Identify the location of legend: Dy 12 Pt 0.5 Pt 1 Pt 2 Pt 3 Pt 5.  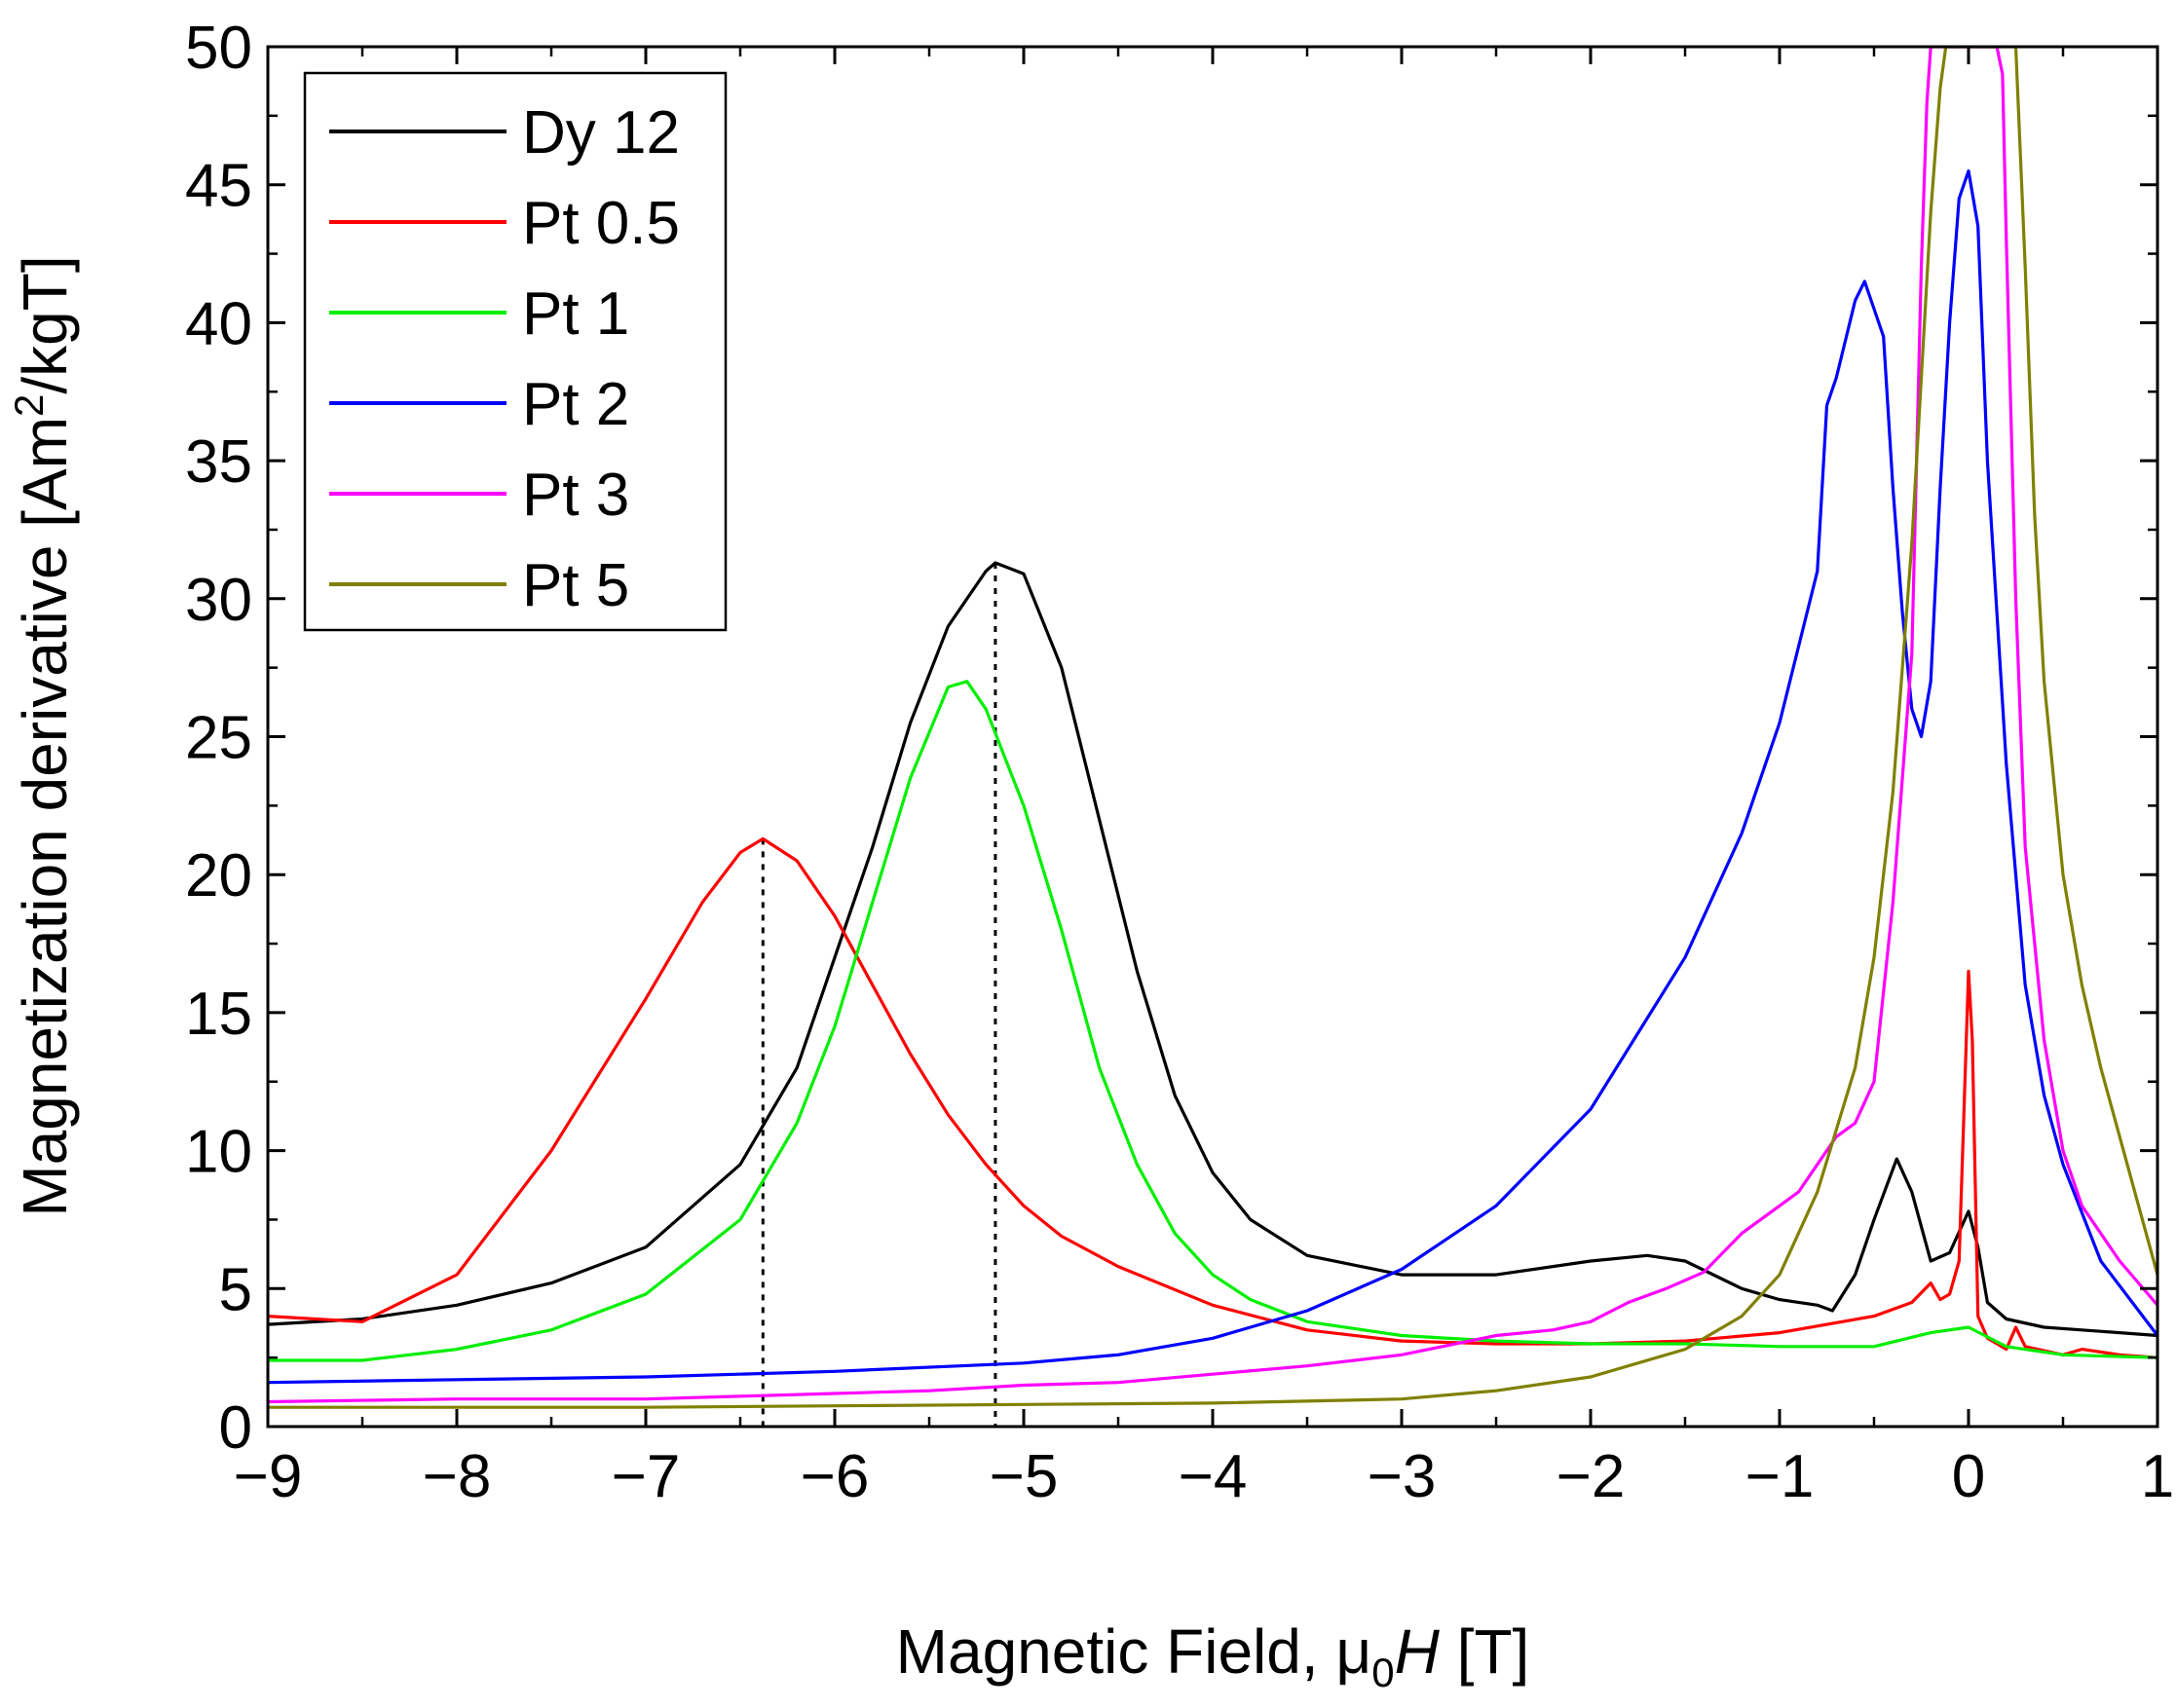
(515, 351).